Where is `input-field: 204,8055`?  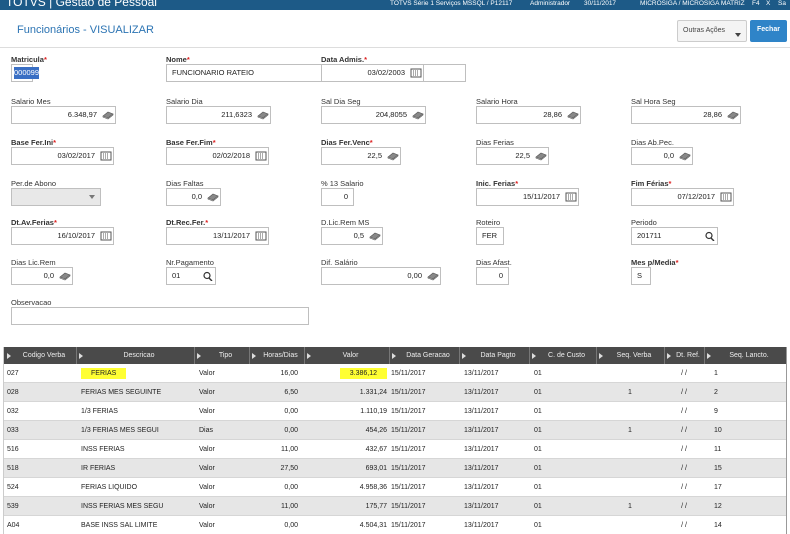 input-field: 204,8055 is located at coordinates (373, 115).